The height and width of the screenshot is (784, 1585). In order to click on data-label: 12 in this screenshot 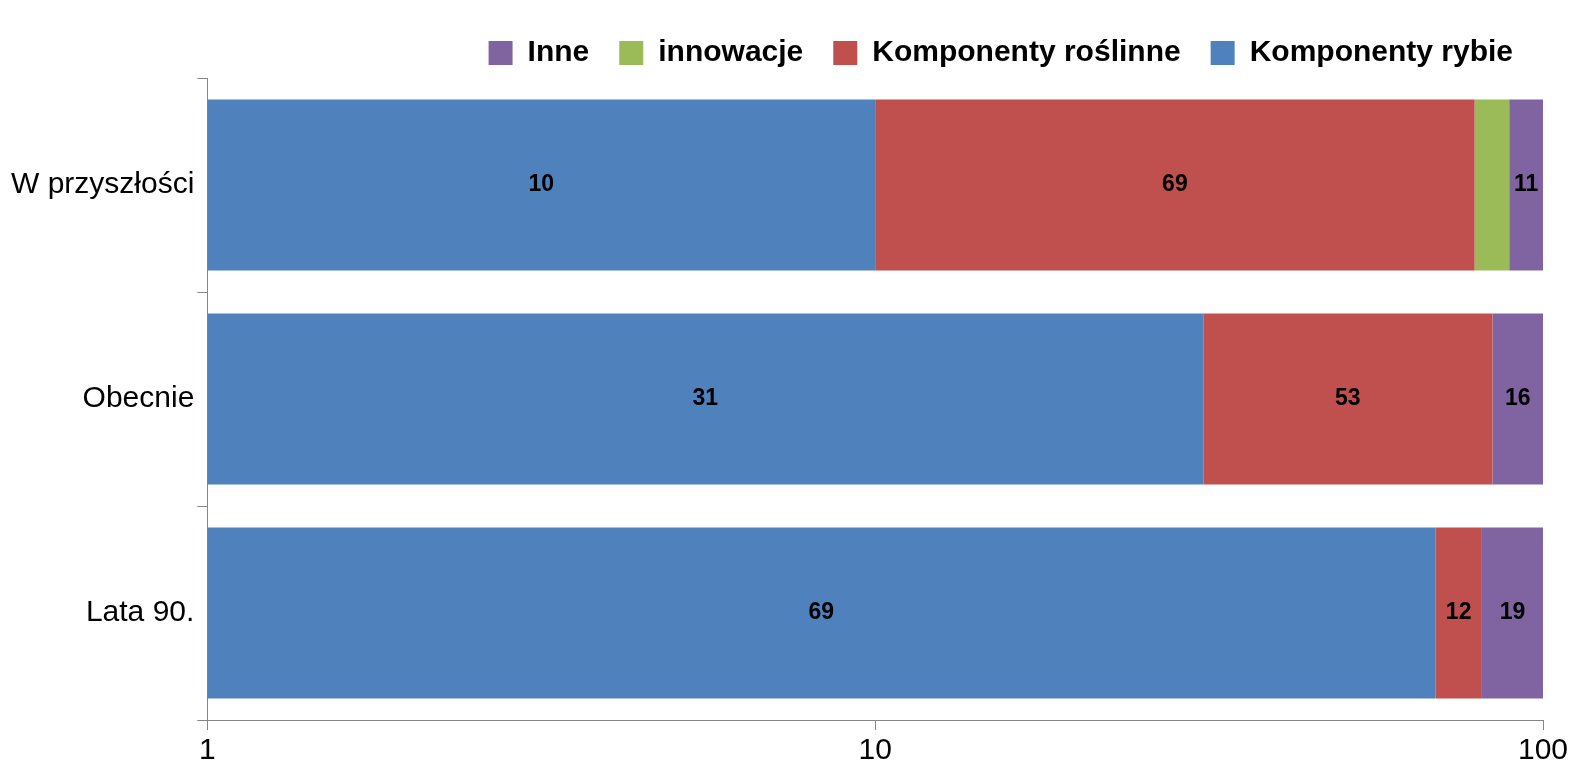, I will do `click(1458, 611)`.